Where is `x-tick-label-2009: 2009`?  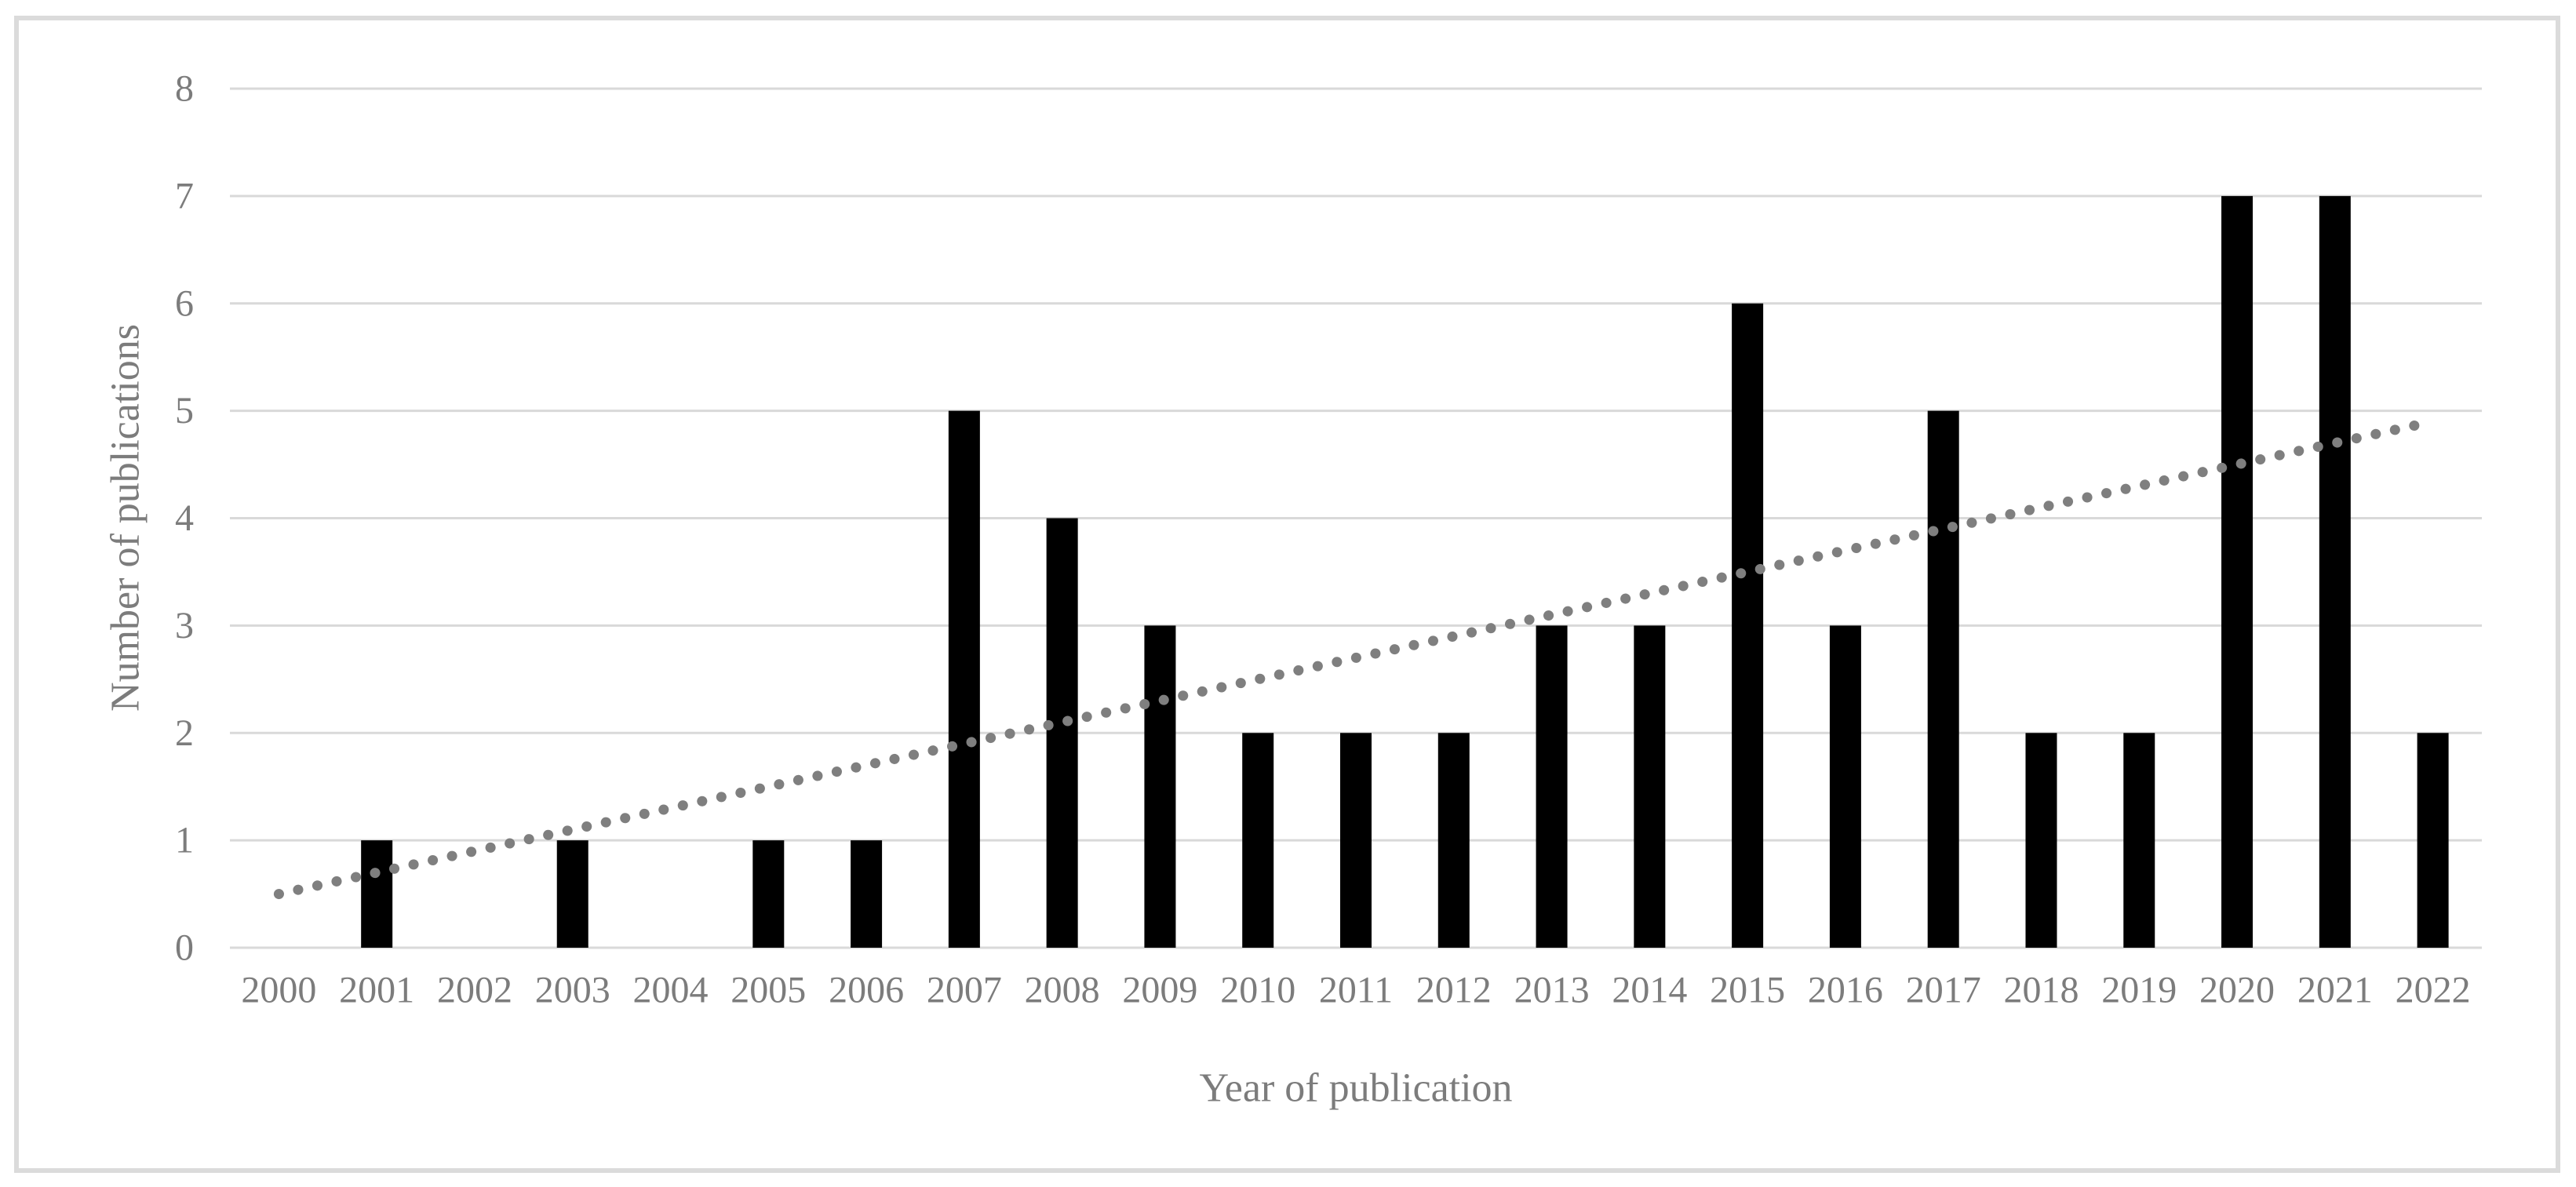 x-tick-label-2009: 2009 is located at coordinates (1159, 990).